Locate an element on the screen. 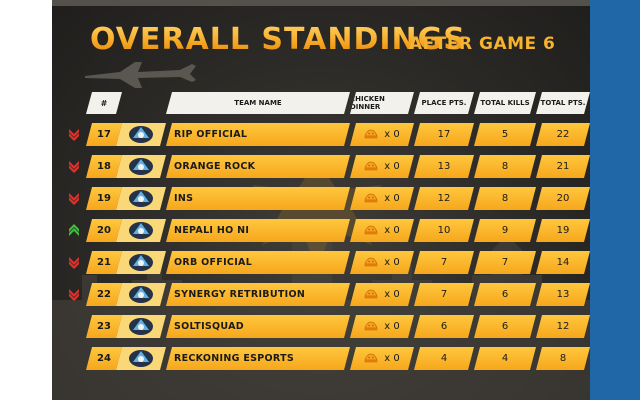 The height and width of the screenshot is (400, 640). place-points-cell: 13 is located at coordinates (444, 166).